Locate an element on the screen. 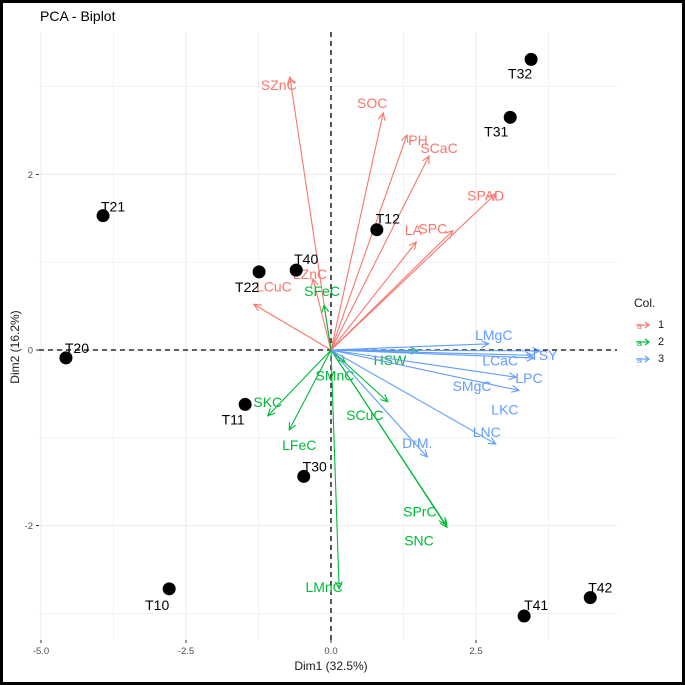 The height and width of the screenshot is (685, 685). point-t41: T41 is located at coordinates (532, 610).